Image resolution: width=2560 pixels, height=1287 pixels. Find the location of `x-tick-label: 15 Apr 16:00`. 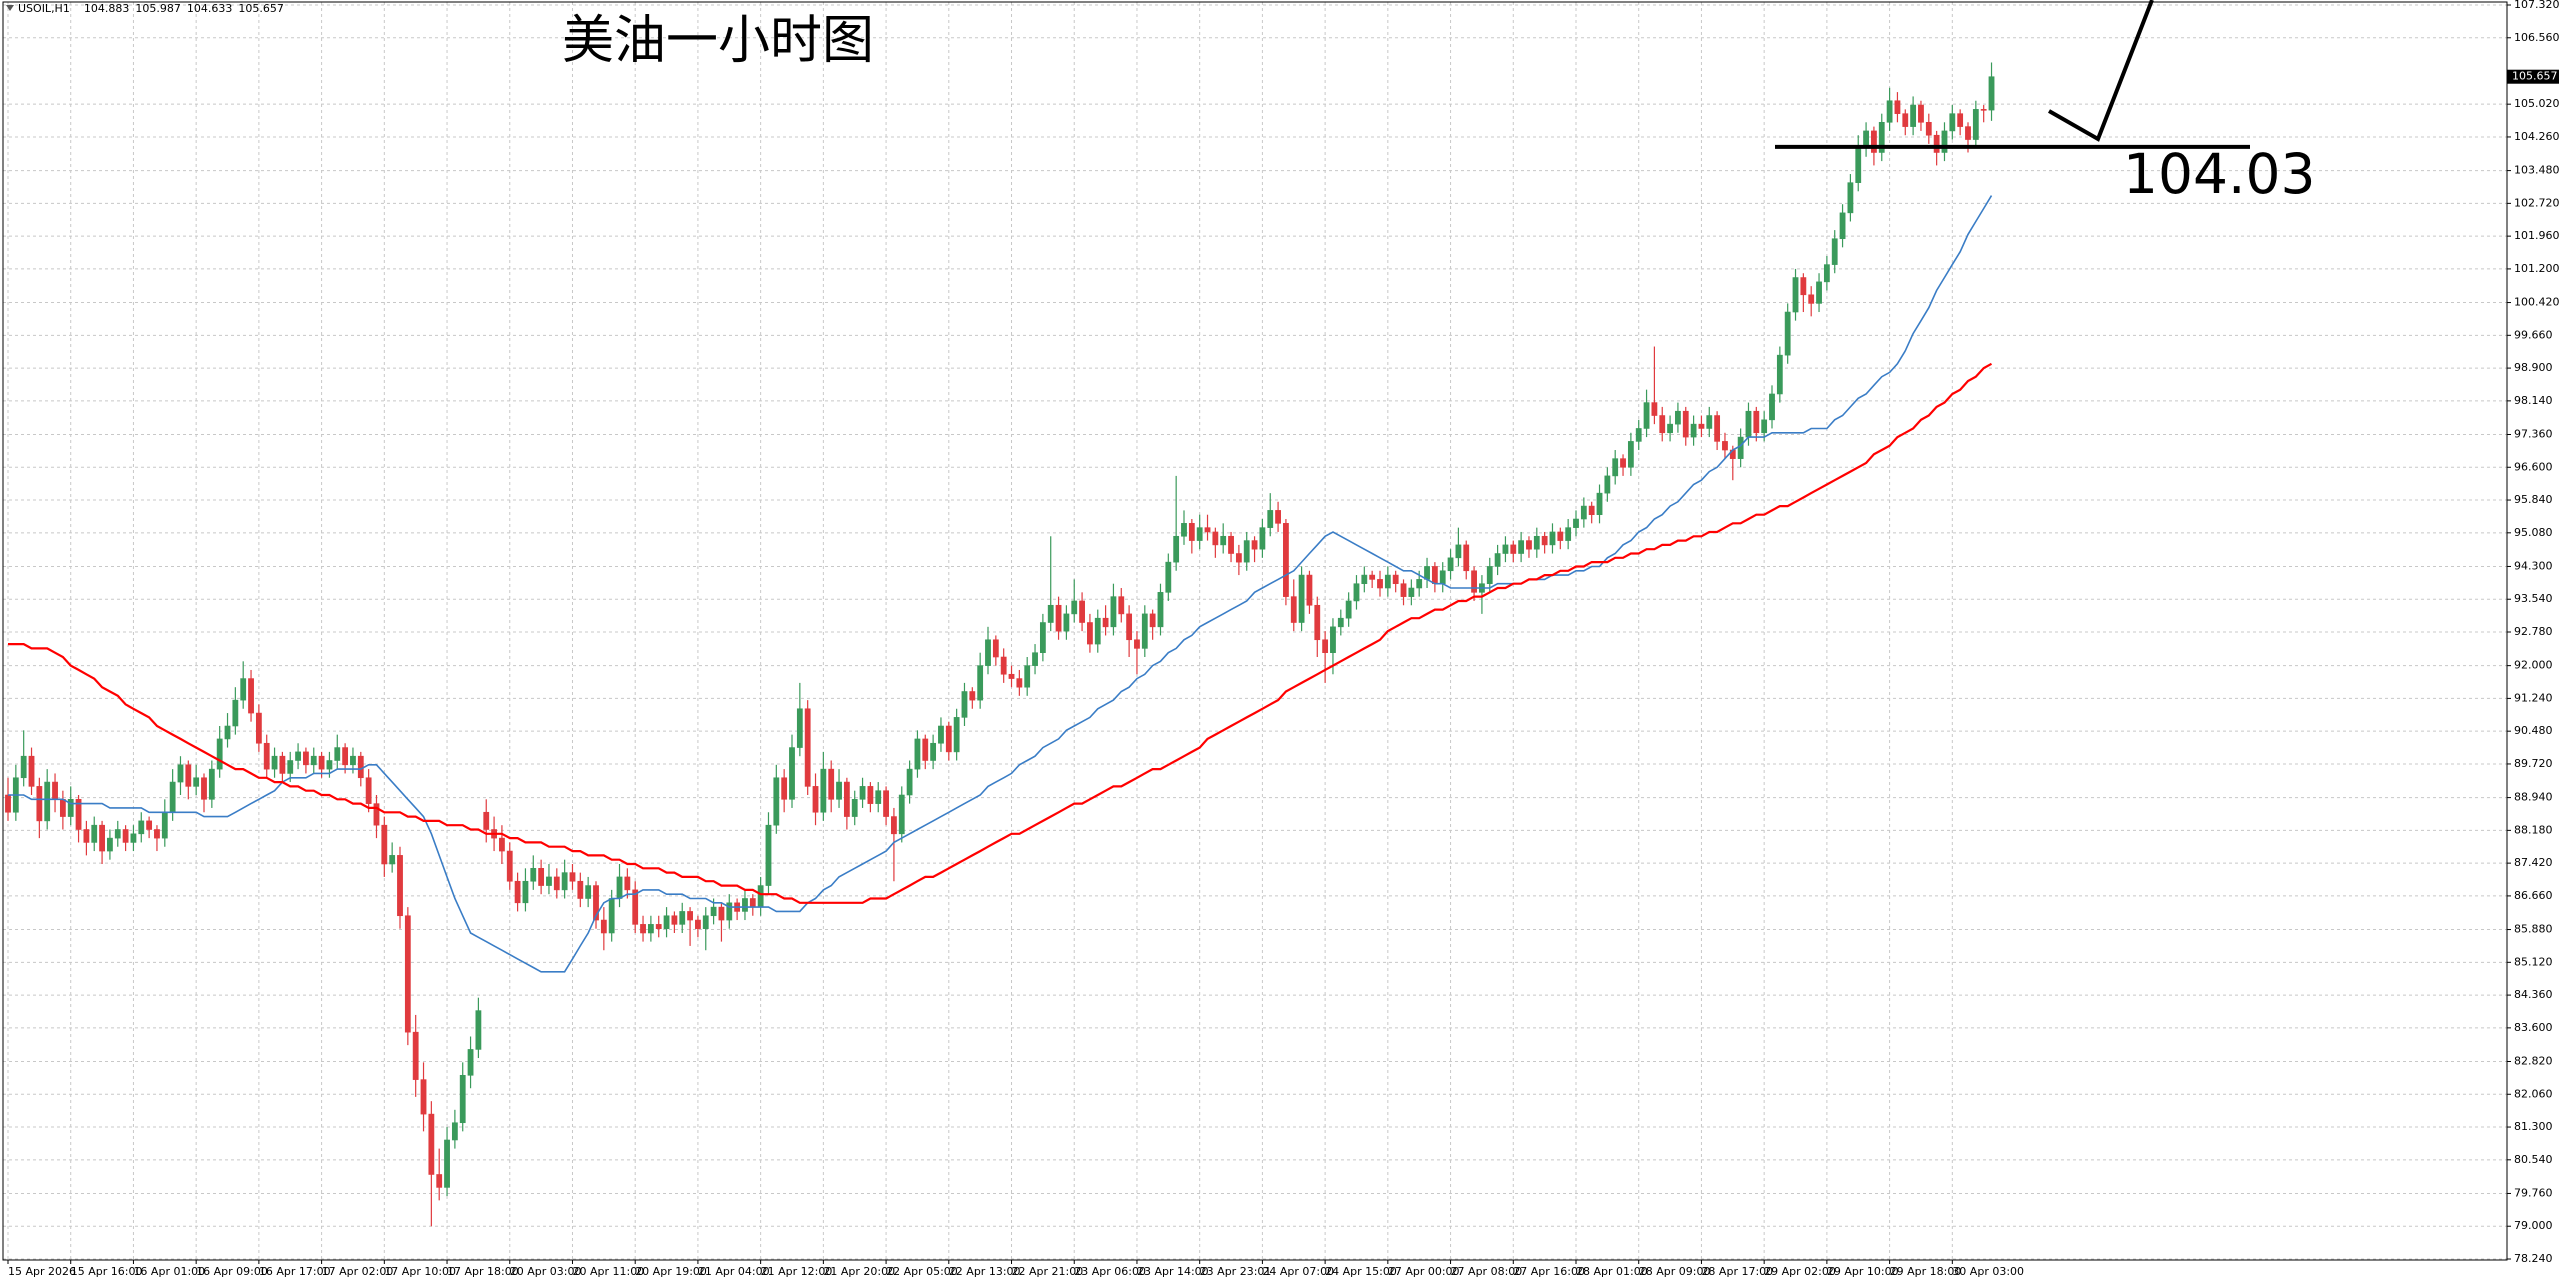

x-tick-label: 15 Apr 16:00 is located at coordinates (107, 1271).